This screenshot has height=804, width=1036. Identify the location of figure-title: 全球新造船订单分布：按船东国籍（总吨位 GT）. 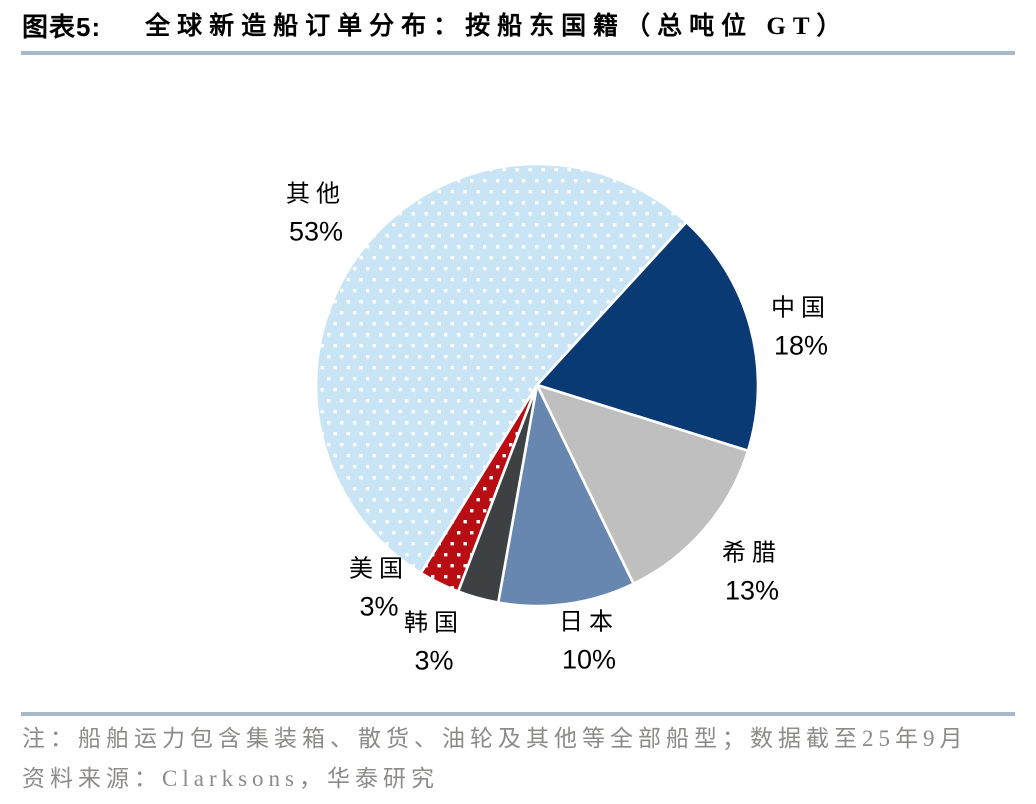
(497, 26).